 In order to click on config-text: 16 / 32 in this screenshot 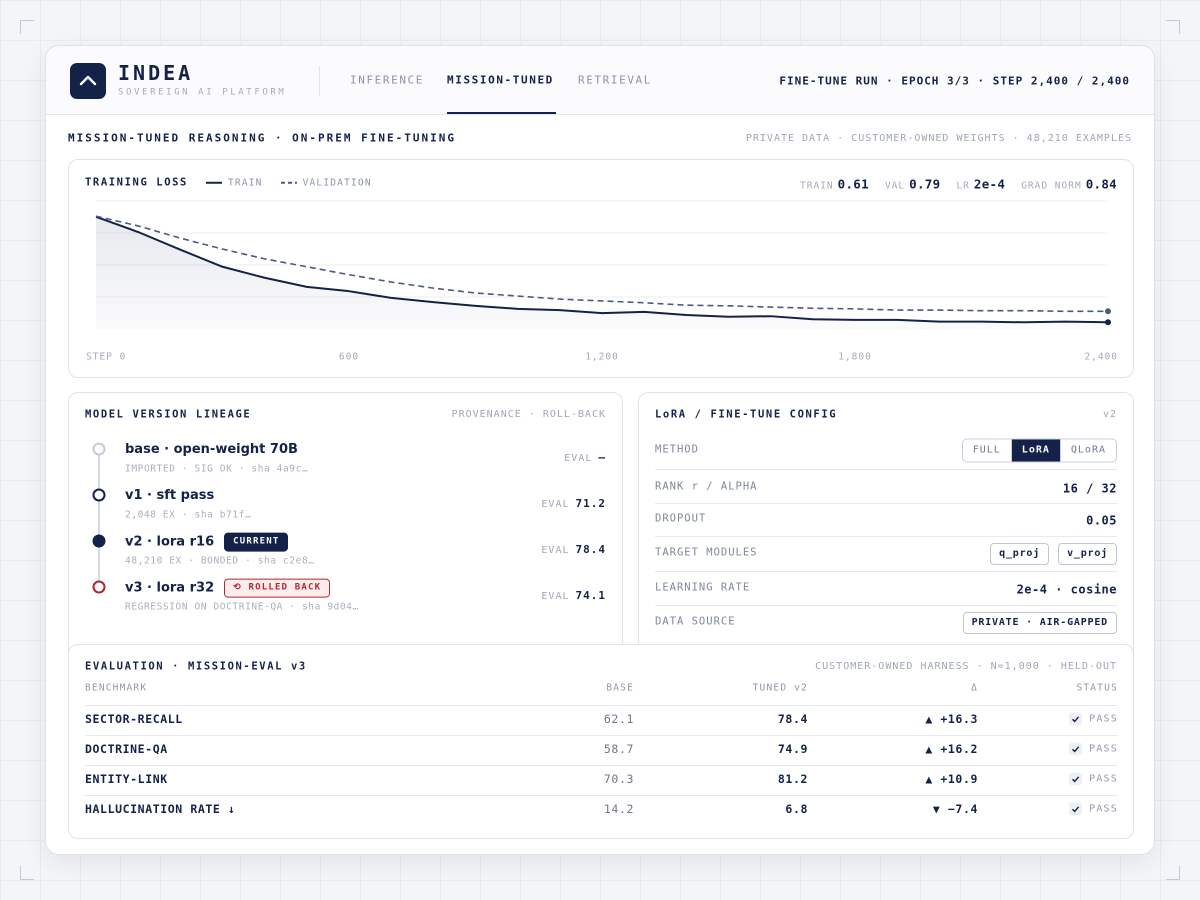, I will do `click(1089, 488)`.